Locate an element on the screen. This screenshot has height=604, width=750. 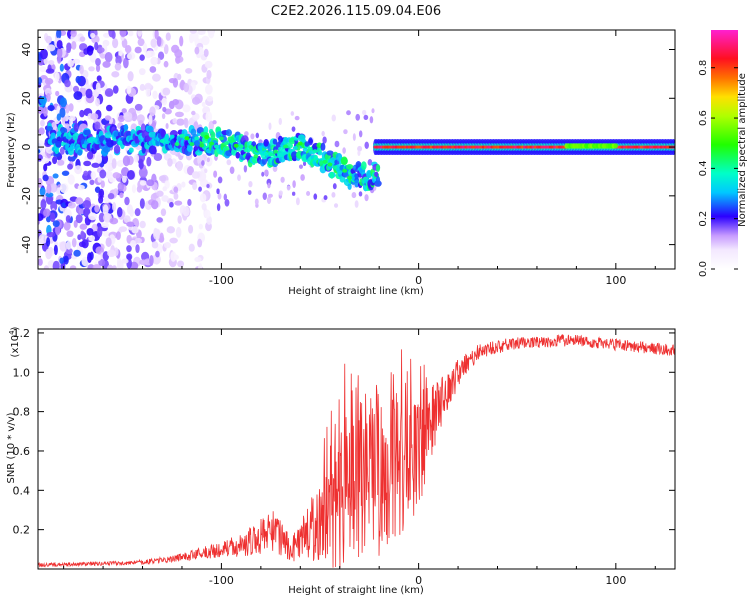
snr-x-tick-label: 100 is located at coordinates (615, 580).